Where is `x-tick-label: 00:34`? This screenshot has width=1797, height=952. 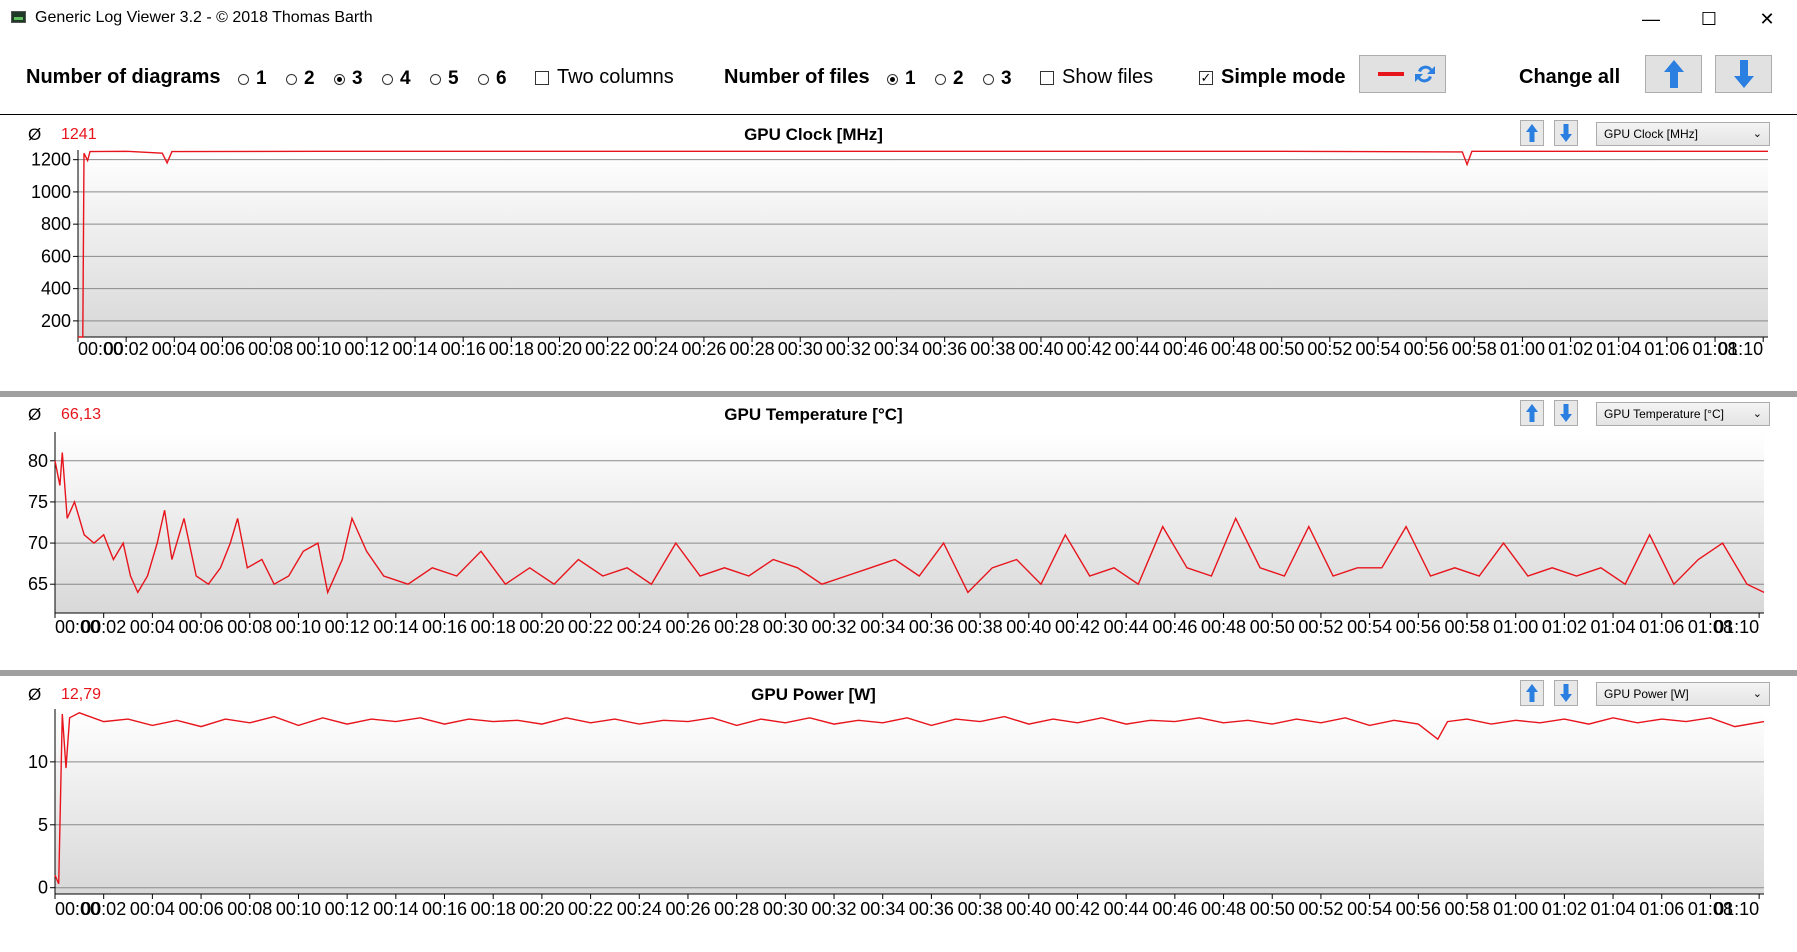
x-tick-label: 00:34 is located at coordinates (896, 349).